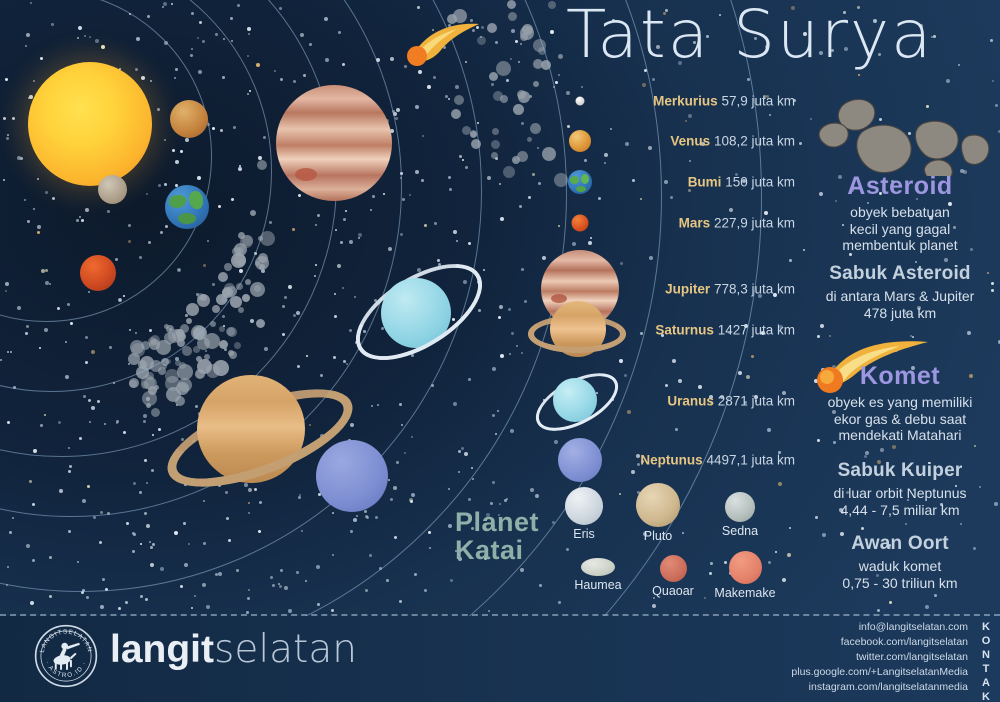  Describe the element at coordinates (900, 376) in the screenshot. I see `komet-heading: Komet` at that location.